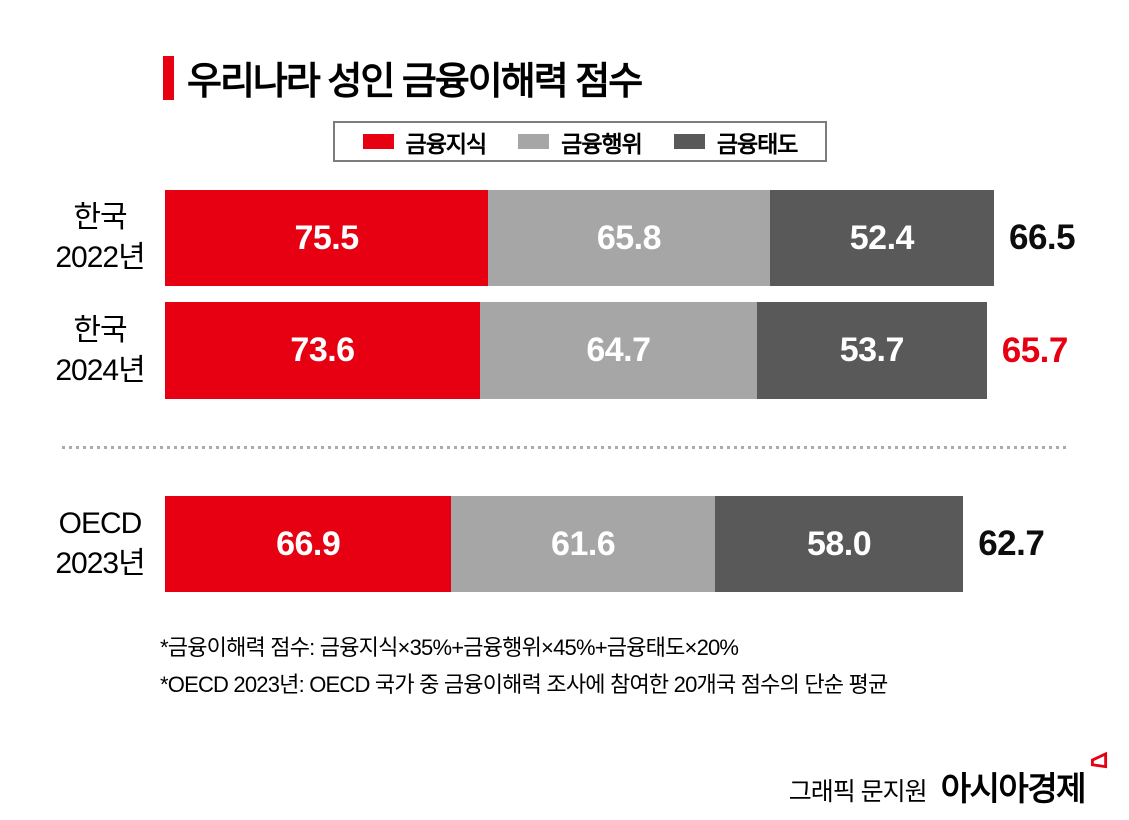  I want to click on stacked-bar: 73.6 64.7 53.7 65.7, so click(616, 350).